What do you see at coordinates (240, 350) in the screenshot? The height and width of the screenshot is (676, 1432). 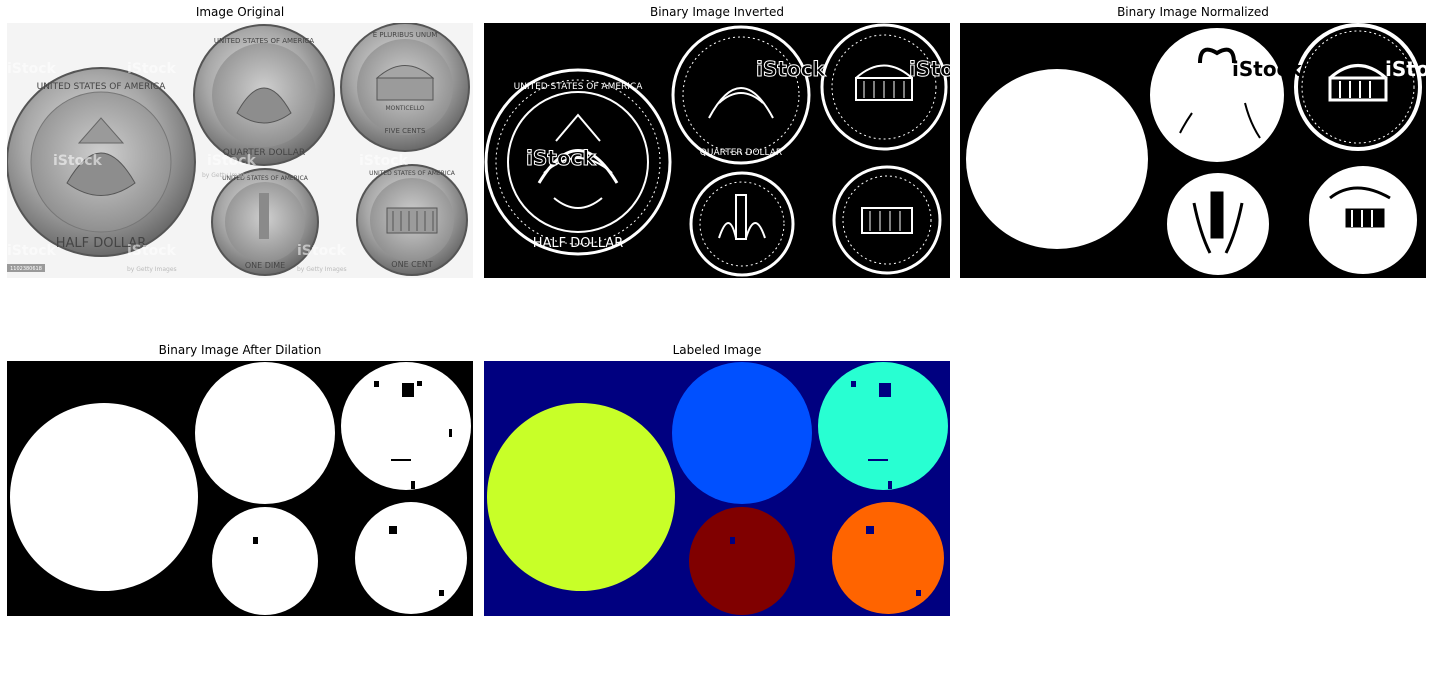 I see `panel-title: Binary Image After Dilation` at bounding box center [240, 350].